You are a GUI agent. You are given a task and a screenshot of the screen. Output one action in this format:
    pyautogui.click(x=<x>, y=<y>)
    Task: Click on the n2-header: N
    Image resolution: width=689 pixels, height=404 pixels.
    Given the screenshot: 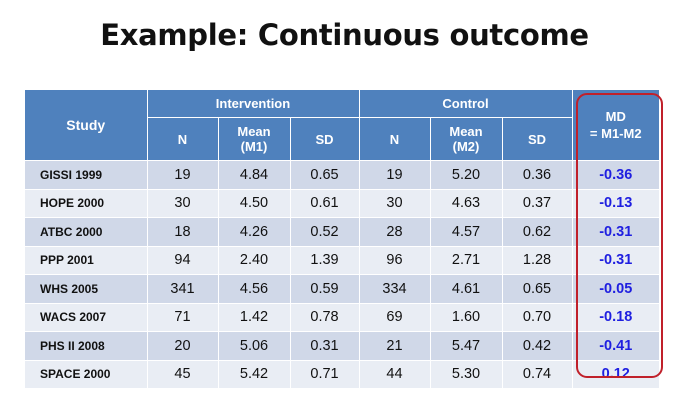 What is the action you would take?
    pyautogui.click(x=394, y=139)
    